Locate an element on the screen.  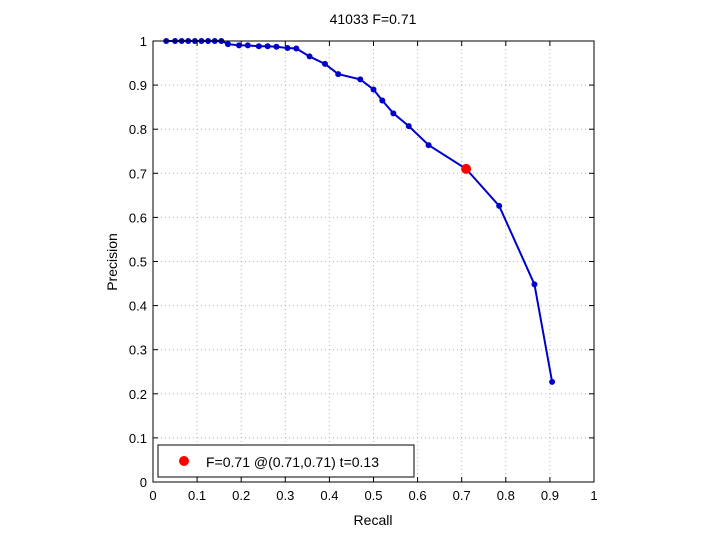
legend-text: F=0.71 @(0.71,0.71) t=0.13 is located at coordinates (292, 462).